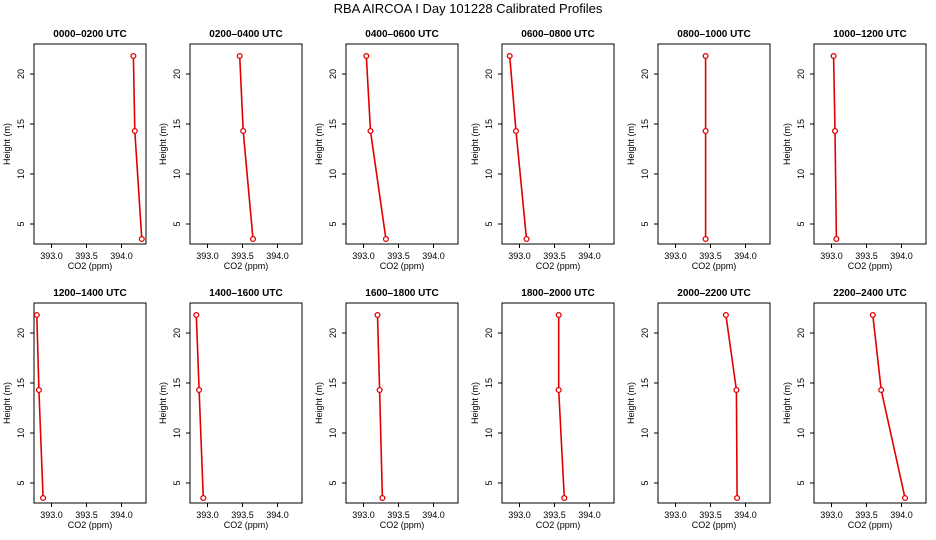 Image resolution: width=936 pixels, height=540 pixels. I want to click on panel-title: 2200–2400 UTC, so click(869, 293).